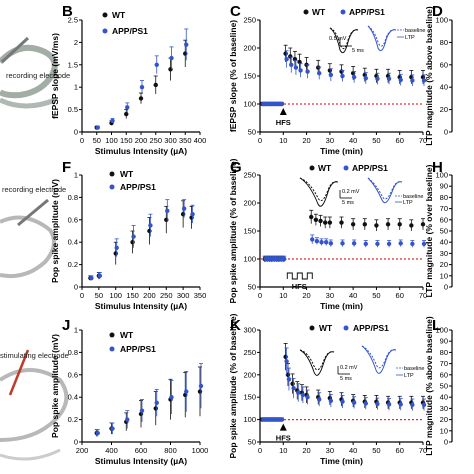 This screenshot has height=474, width=474. What do you see at coordinates (149, 295) in the screenshot?
I see `x-tick-label-F-4: 200` at bounding box center [149, 295].